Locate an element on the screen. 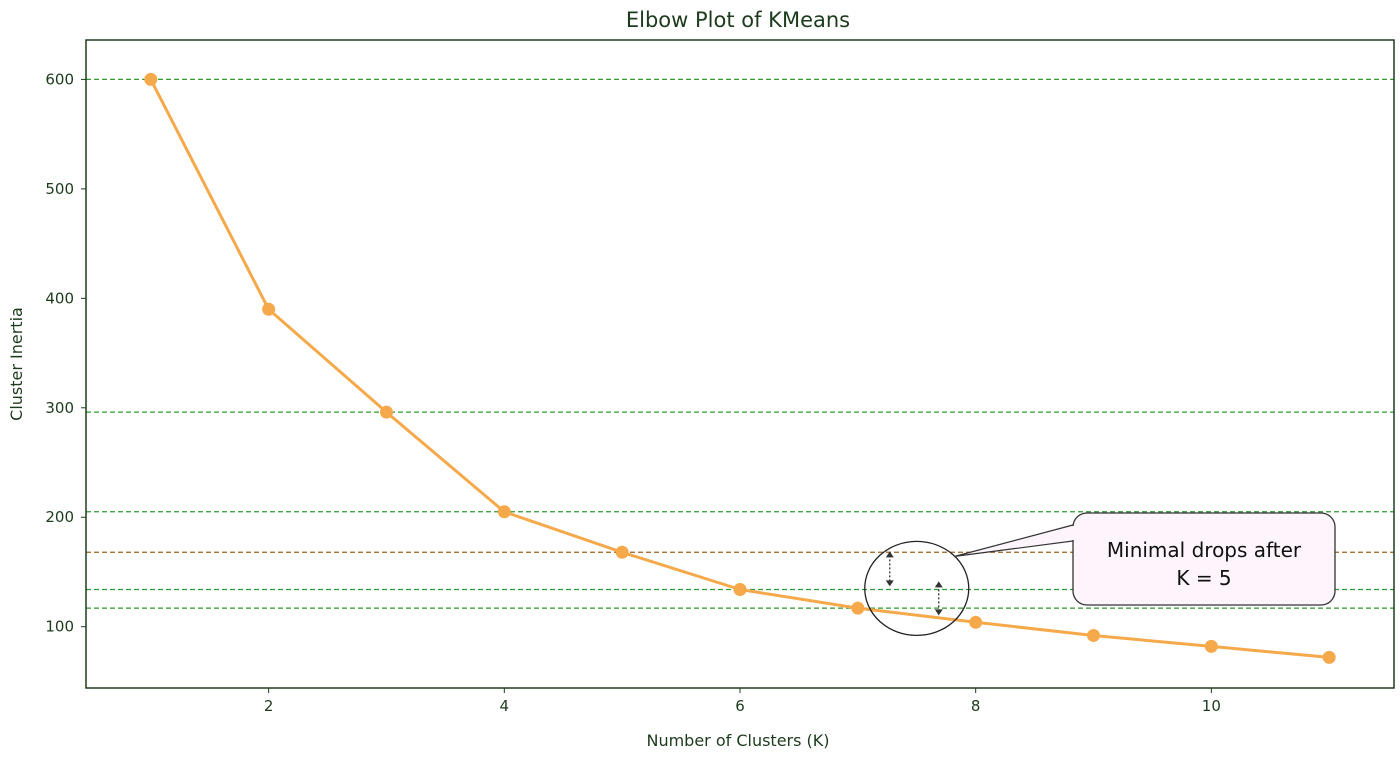 Image resolution: width=1400 pixels, height=762 pixels. y-axis-label: Cluster Inertia is located at coordinates (16, 364).